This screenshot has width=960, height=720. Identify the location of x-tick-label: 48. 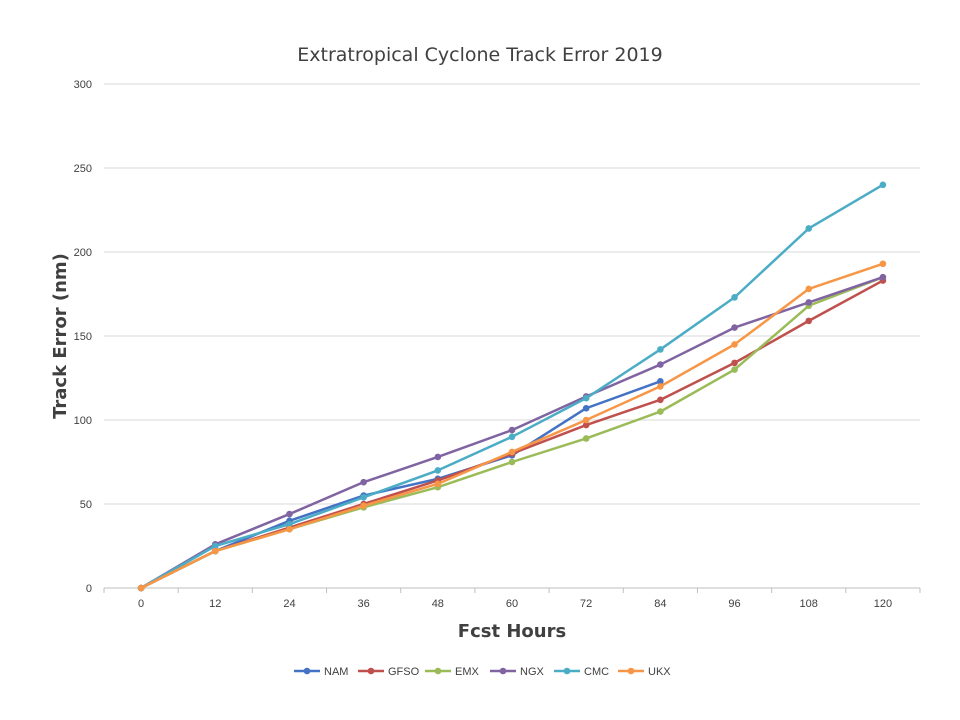
(438, 604).